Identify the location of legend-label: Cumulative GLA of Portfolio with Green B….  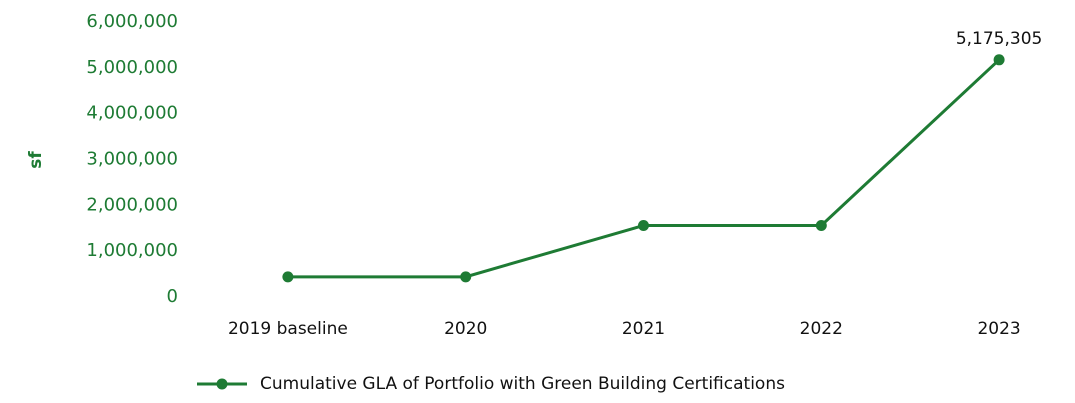
(522, 384).